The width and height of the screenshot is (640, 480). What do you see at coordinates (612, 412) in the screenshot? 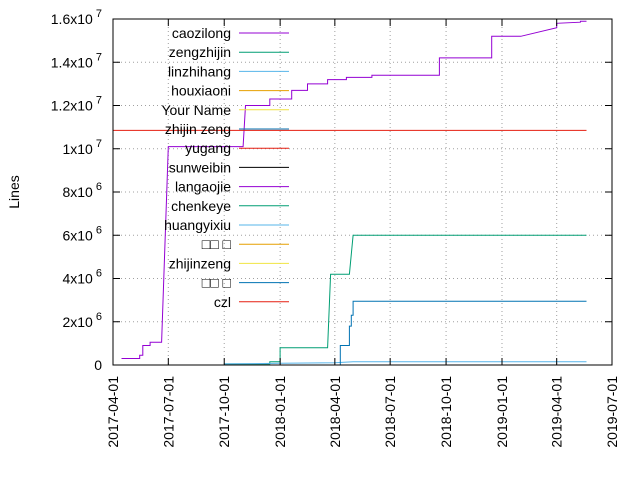
I see `x-tick-label: 2019-07-01` at bounding box center [612, 412].